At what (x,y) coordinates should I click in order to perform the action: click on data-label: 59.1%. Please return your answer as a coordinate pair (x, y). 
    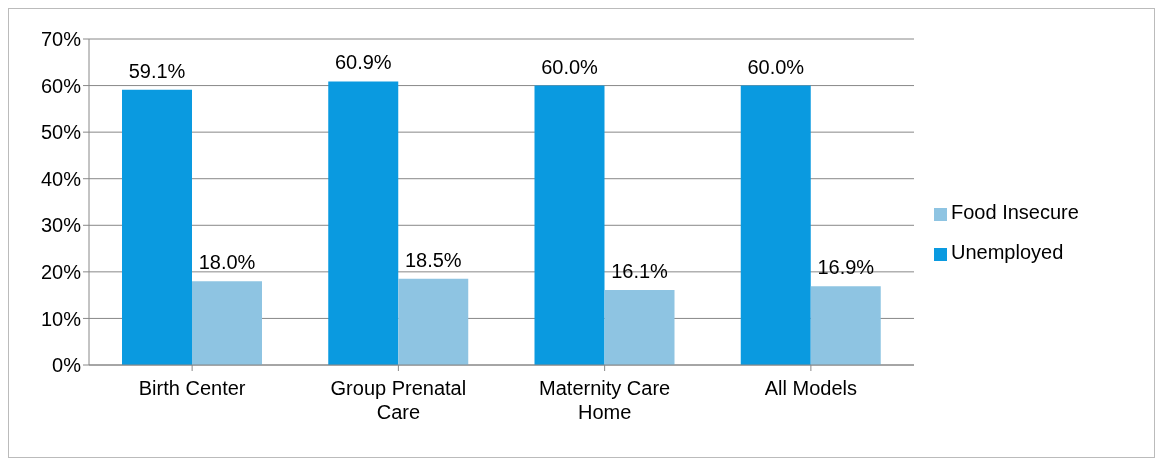
    Looking at the image, I should click on (157, 70).